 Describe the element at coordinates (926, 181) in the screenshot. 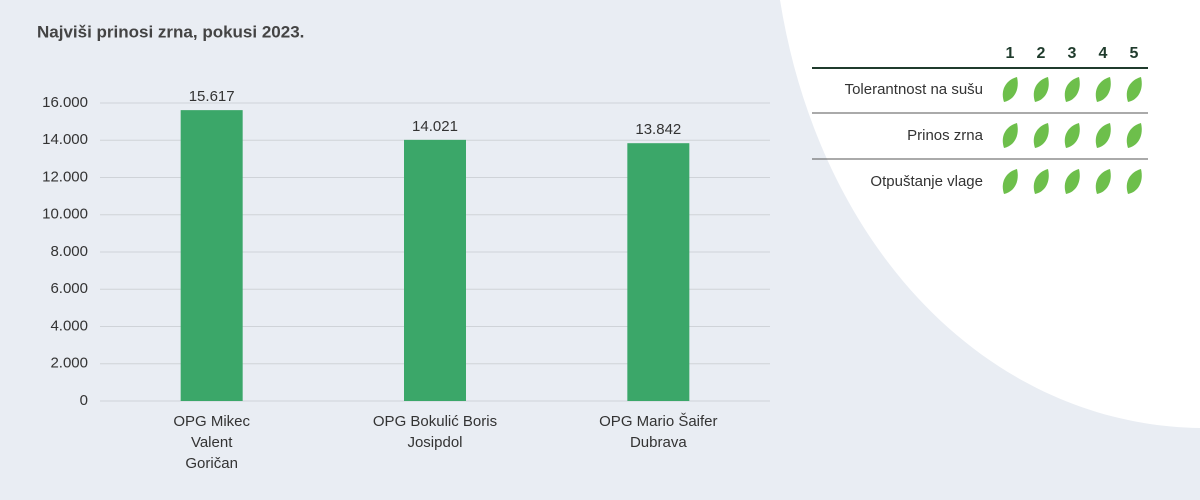

I see `rating-label: Otpuštanje vlage` at that location.